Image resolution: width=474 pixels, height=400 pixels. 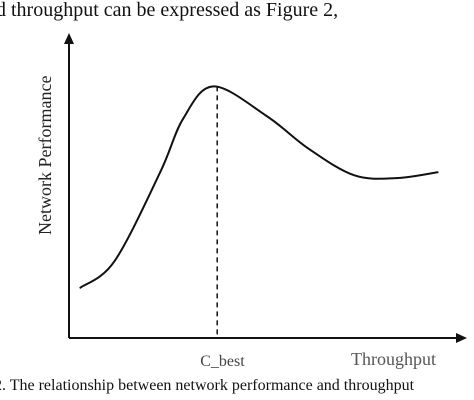 What do you see at coordinates (69, 38) in the screenshot?
I see `y-axis-arrowhead` at bounding box center [69, 38].